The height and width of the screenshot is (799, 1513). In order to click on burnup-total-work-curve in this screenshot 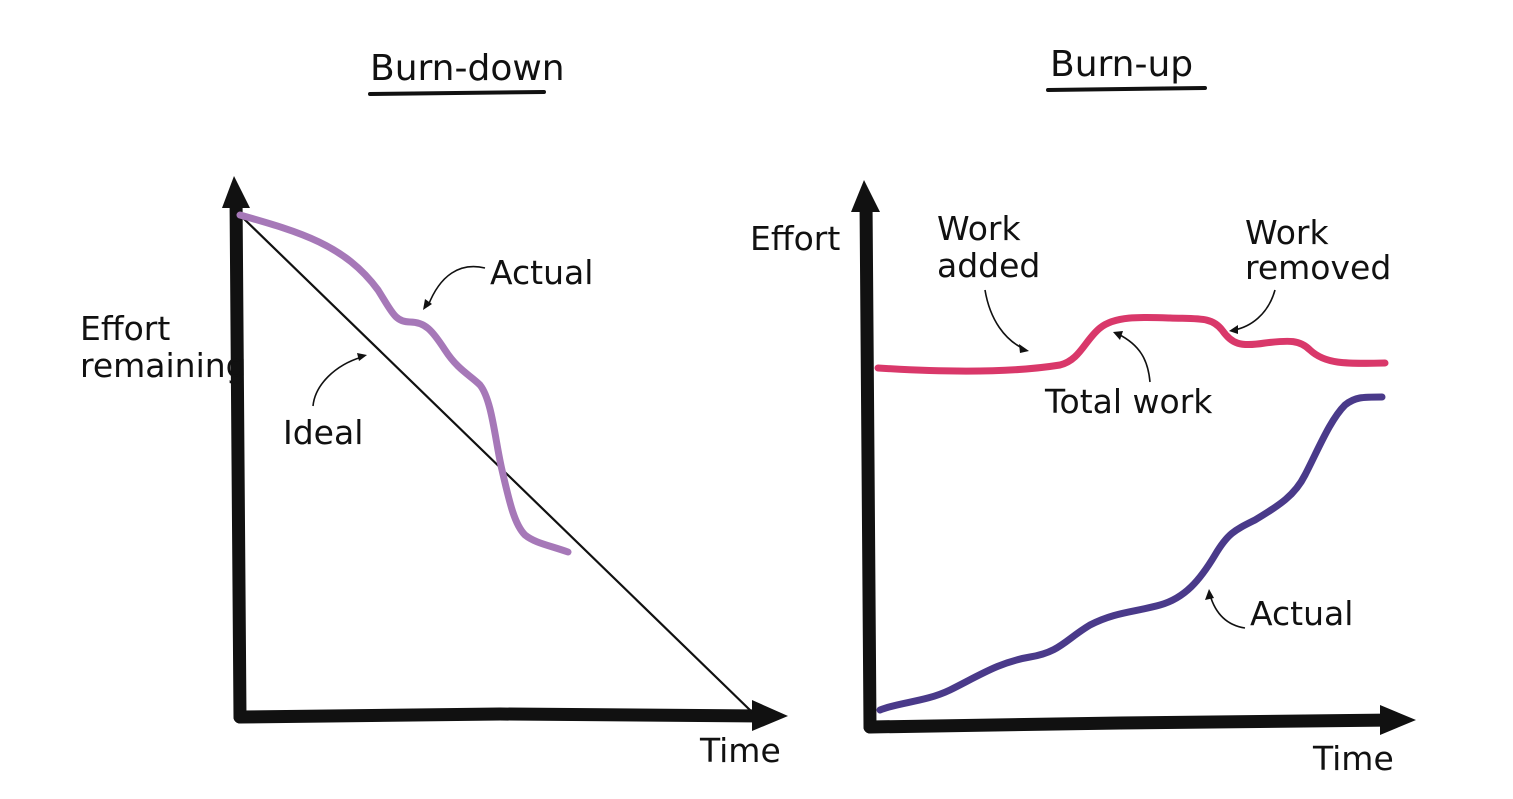, I will do `click(1131, 344)`.